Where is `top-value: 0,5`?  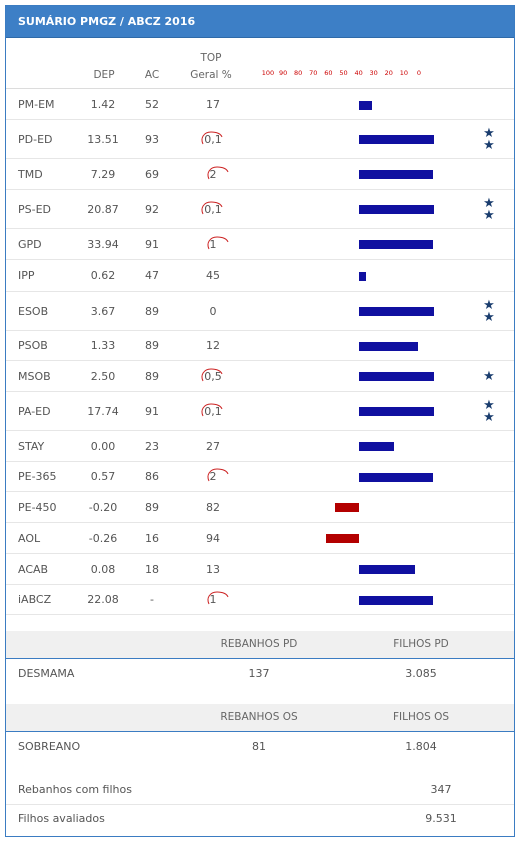 top-value: 0,5 is located at coordinates (213, 375).